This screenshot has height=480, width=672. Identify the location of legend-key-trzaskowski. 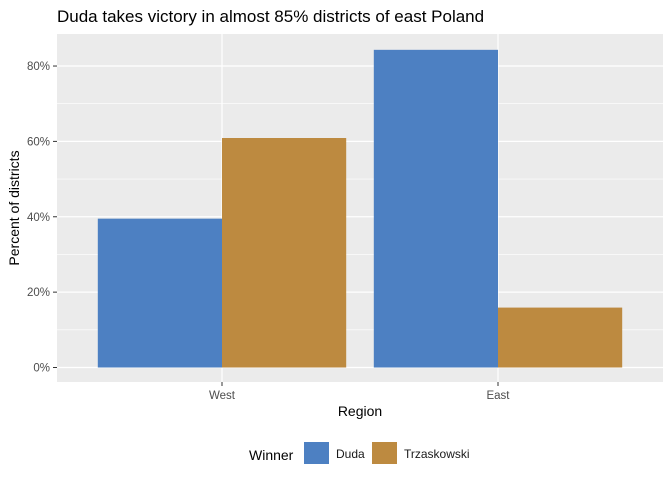
(384, 453).